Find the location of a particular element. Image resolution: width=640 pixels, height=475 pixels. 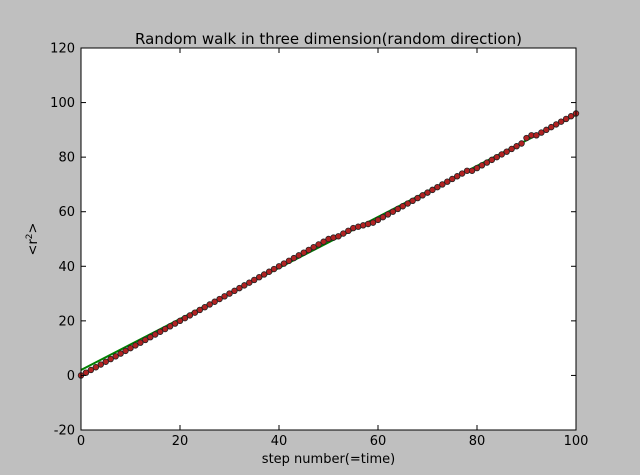

y-axis-label: <r2> is located at coordinates (33, 239).